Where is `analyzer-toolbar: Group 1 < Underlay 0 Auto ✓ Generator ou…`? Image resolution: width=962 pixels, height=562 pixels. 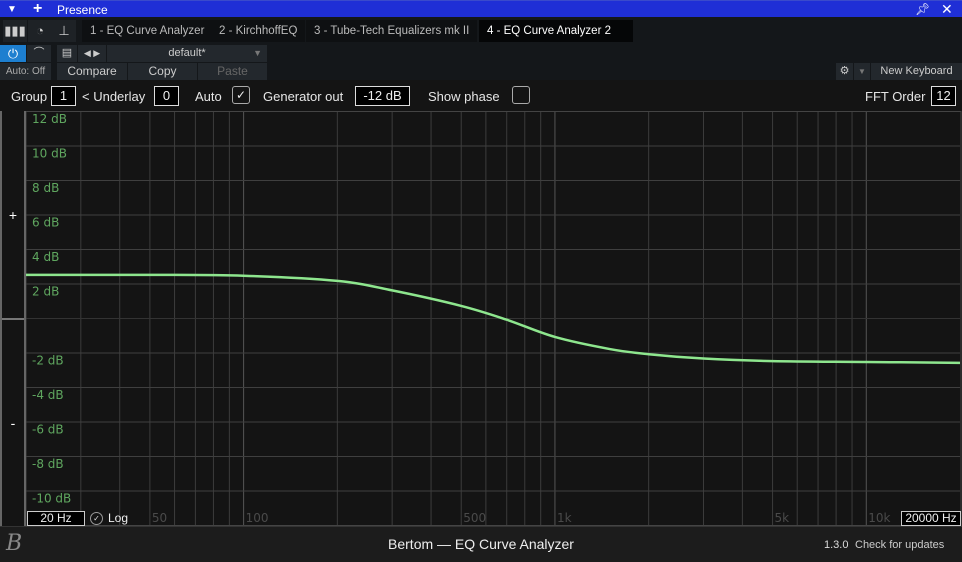 analyzer-toolbar: Group 1 < Underlay 0 Auto ✓ Generator ou… is located at coordinates (481, 95).